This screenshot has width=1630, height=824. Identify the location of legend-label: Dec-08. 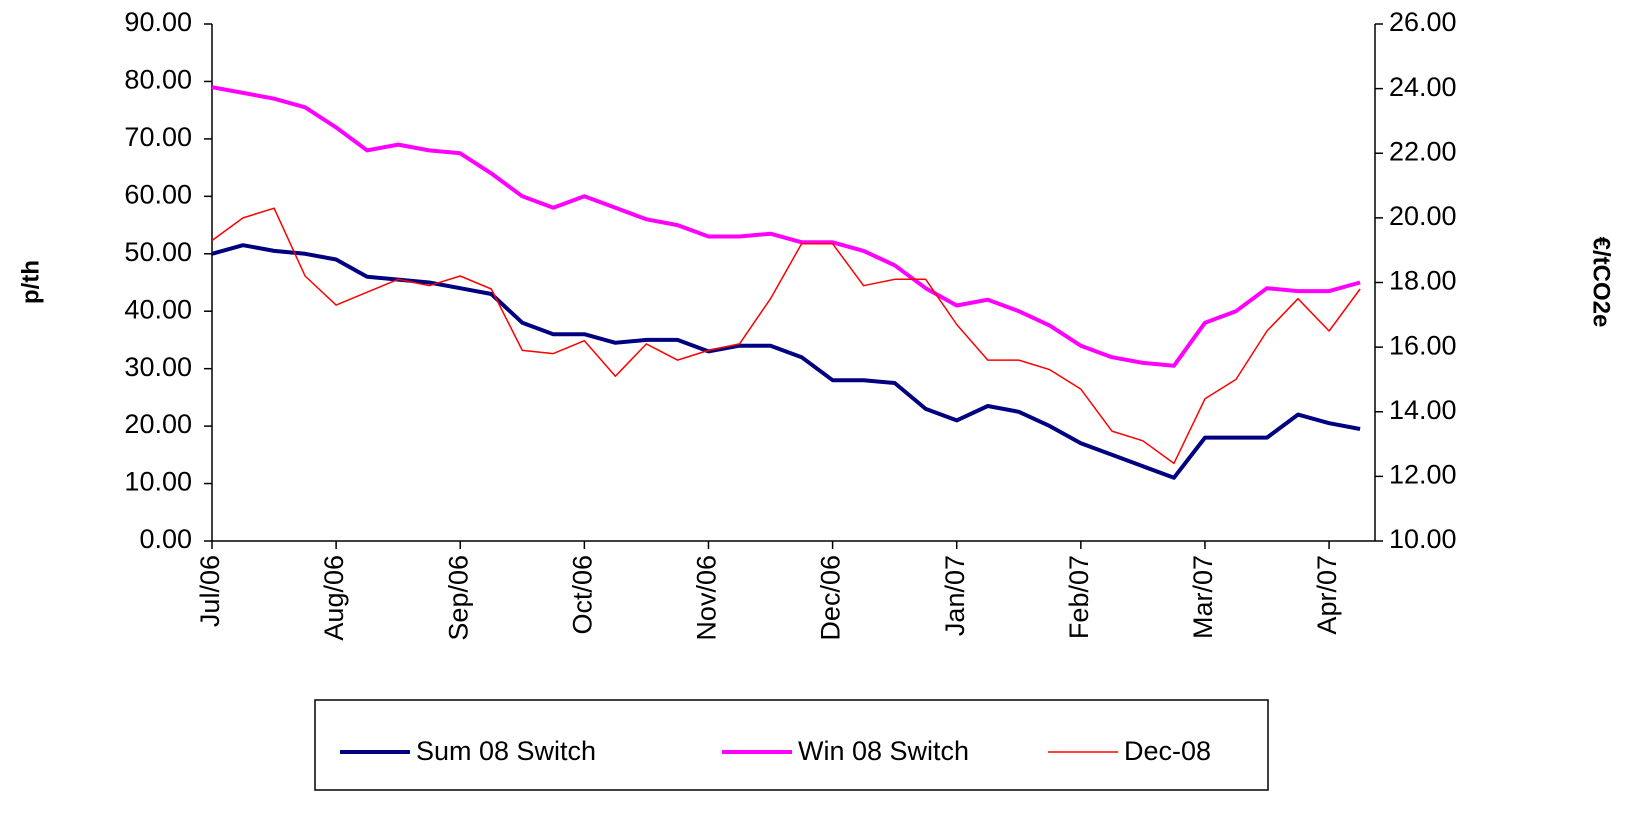
(1167, 751).